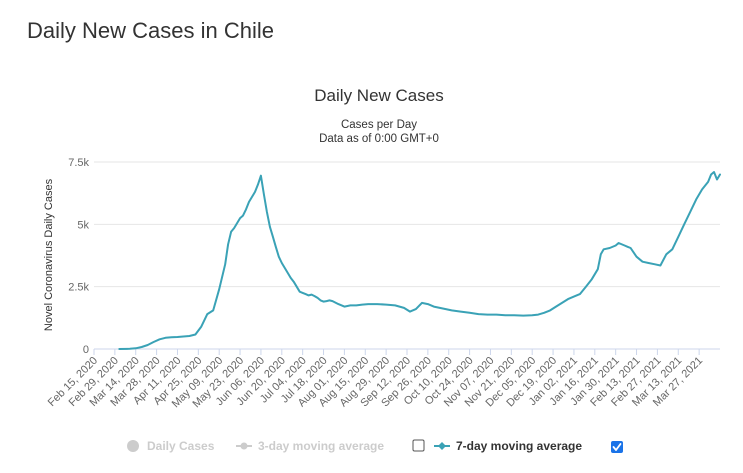  What do you see at coordinates (519, 446) in the screenshot?
I see `legend-label: 7-day moving average` at bounding box center [519, 446].